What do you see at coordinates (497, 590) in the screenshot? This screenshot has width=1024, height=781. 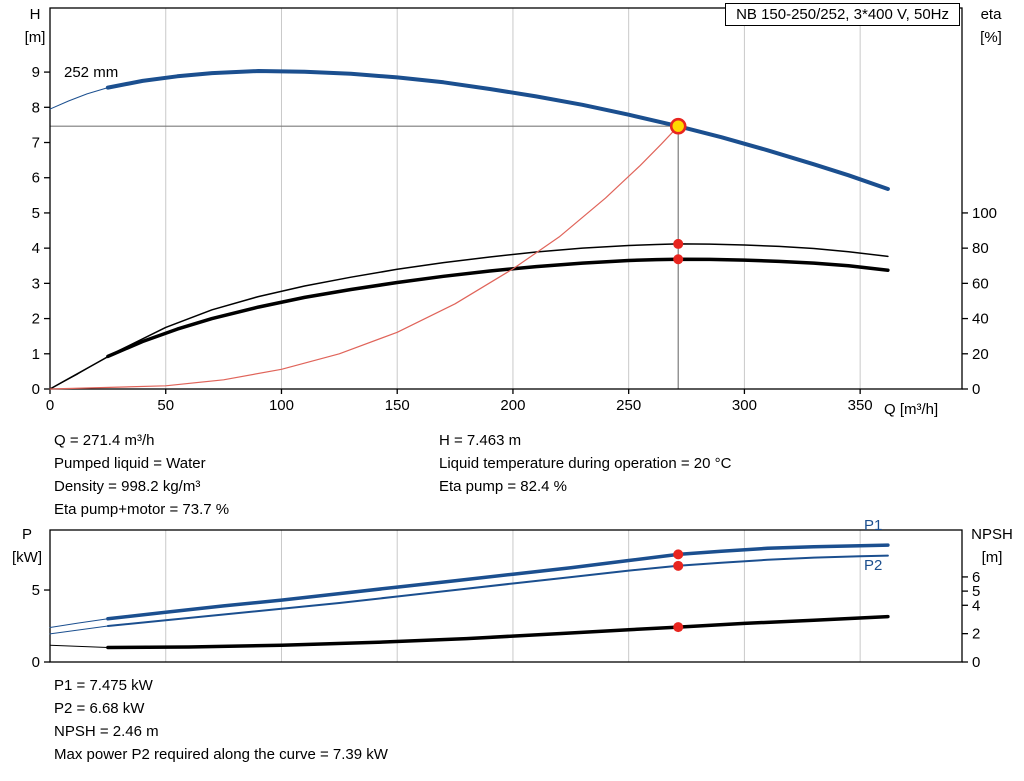 I see `curve-p2` at bounding box center [497, 590].